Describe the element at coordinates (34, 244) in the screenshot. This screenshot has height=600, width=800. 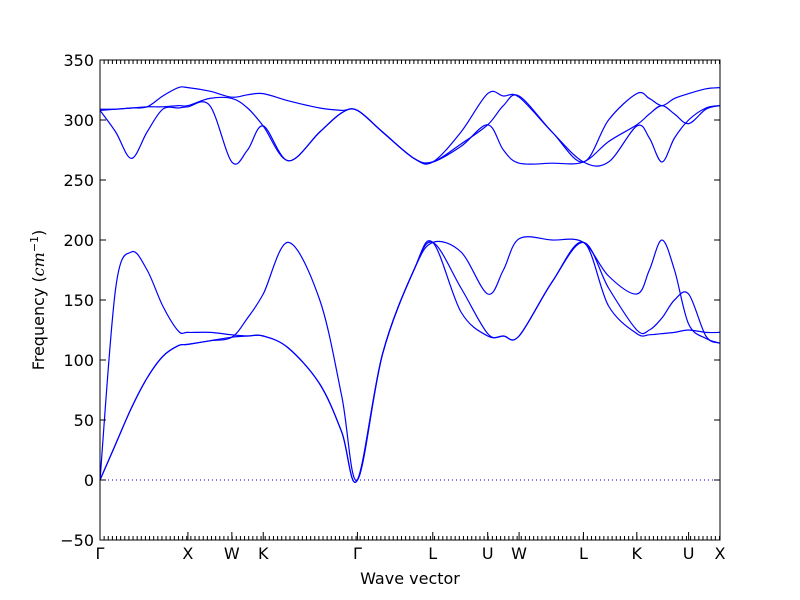
I see `y-axis-title-exponent: −1` at that location.